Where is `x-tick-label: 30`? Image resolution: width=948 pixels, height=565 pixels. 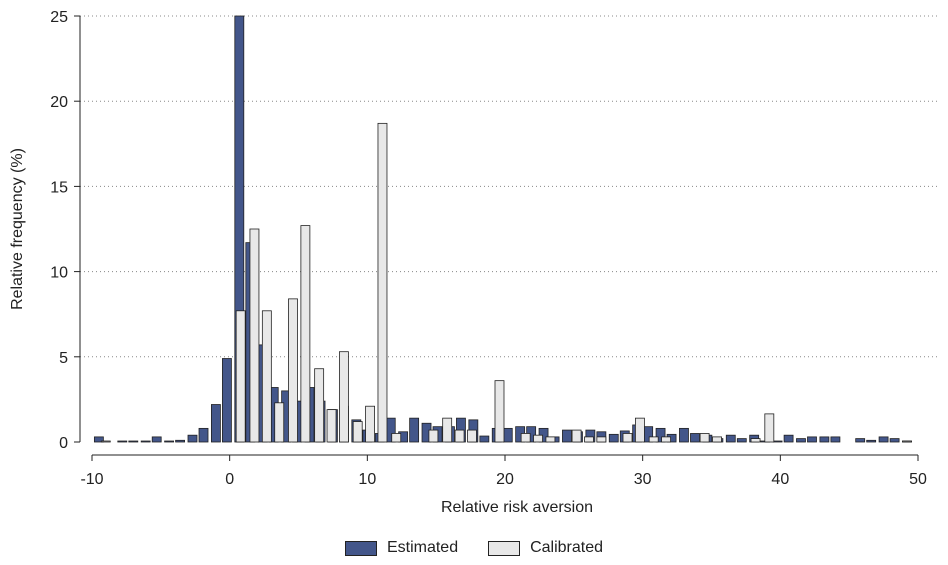
x-tick-label: 30 is located at coordinates (643, 479).